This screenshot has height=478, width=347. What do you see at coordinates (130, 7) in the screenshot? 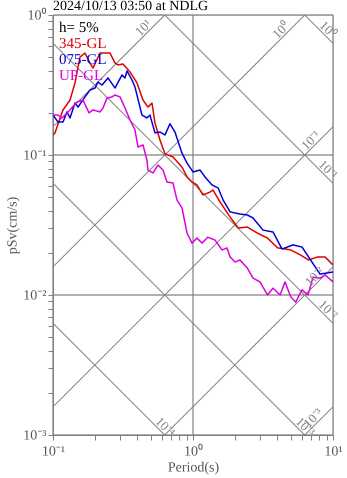
I see `chart-title: 2024/10/13 03:50 at NDLG` at bounding box center [130, 7].